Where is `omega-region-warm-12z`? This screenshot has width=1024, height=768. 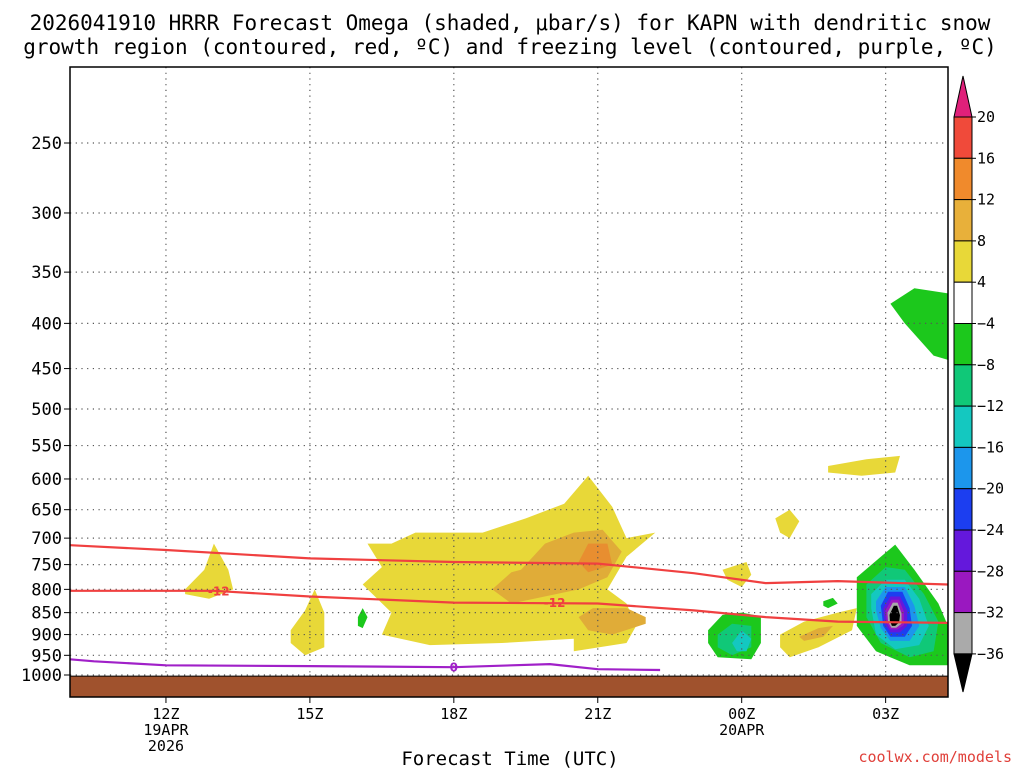
omega-region-warm-12z is located at coordinates (209, 571).